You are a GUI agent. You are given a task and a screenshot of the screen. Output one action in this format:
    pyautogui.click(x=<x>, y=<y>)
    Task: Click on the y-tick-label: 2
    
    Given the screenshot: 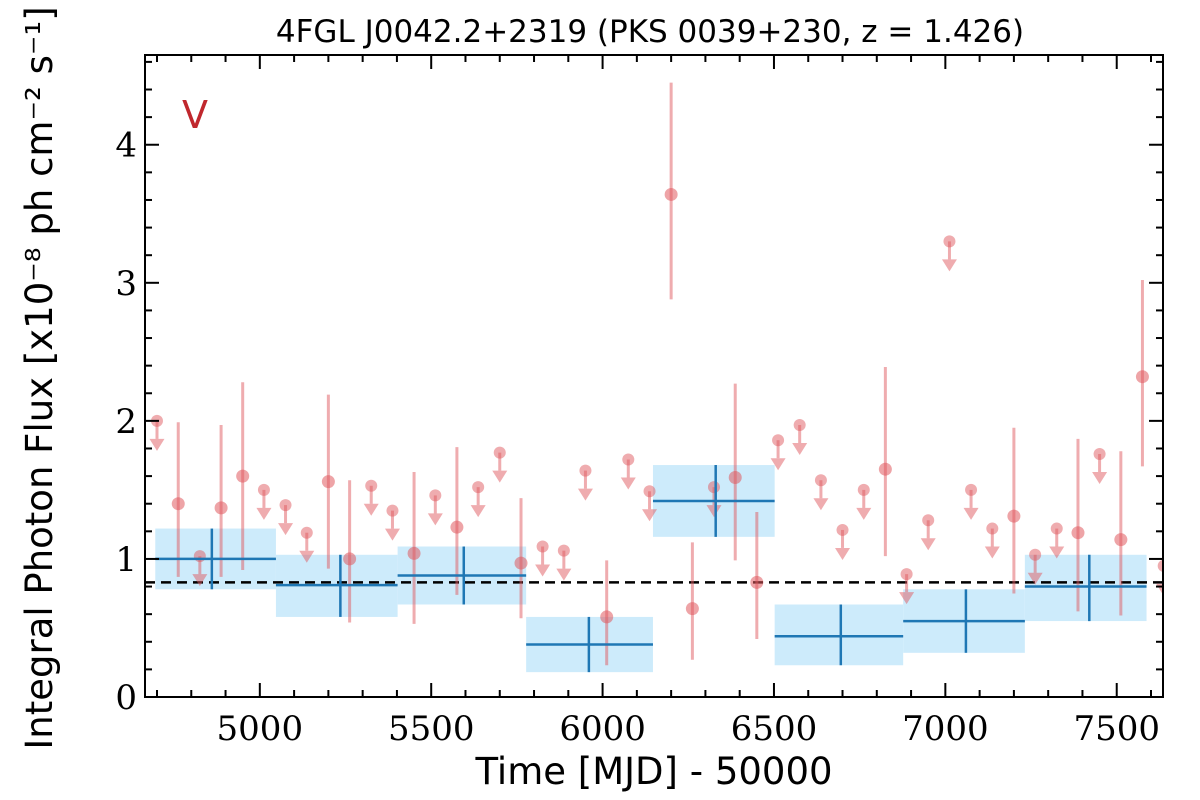 What is the action you would take?
    pyautogui.click(x=126, y=422)
    